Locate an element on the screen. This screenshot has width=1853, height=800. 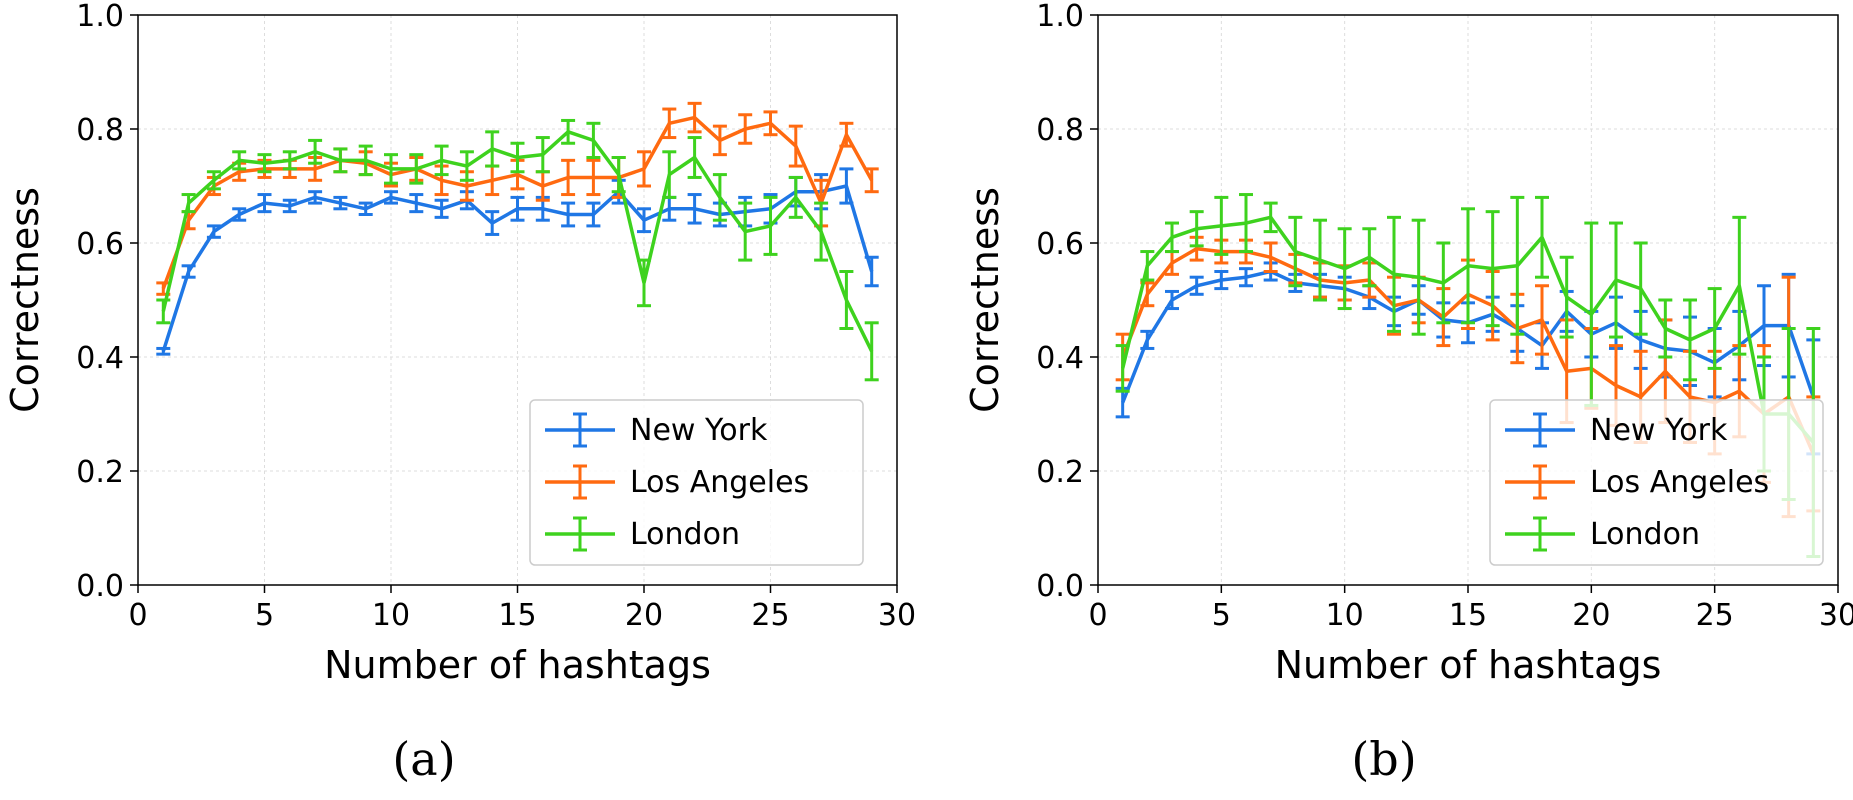
series-london is located at coordinates (517, 250).